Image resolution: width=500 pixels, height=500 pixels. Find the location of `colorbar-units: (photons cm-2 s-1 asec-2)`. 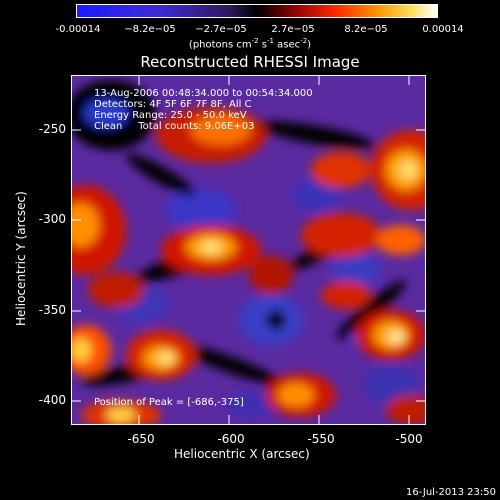

colorbar-units: (photons cm-2 s-1 asec-2) is located at coordinates (250, 44).